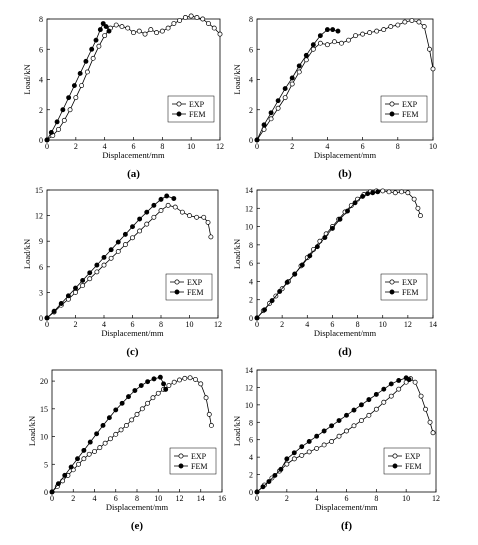 Image resolution: width=478 pixels, height=545 pixels. What do you see at coordinates (137, 498) in the screenshot?
I see `x-tick-label: 8` at bounding box center [137, 498].